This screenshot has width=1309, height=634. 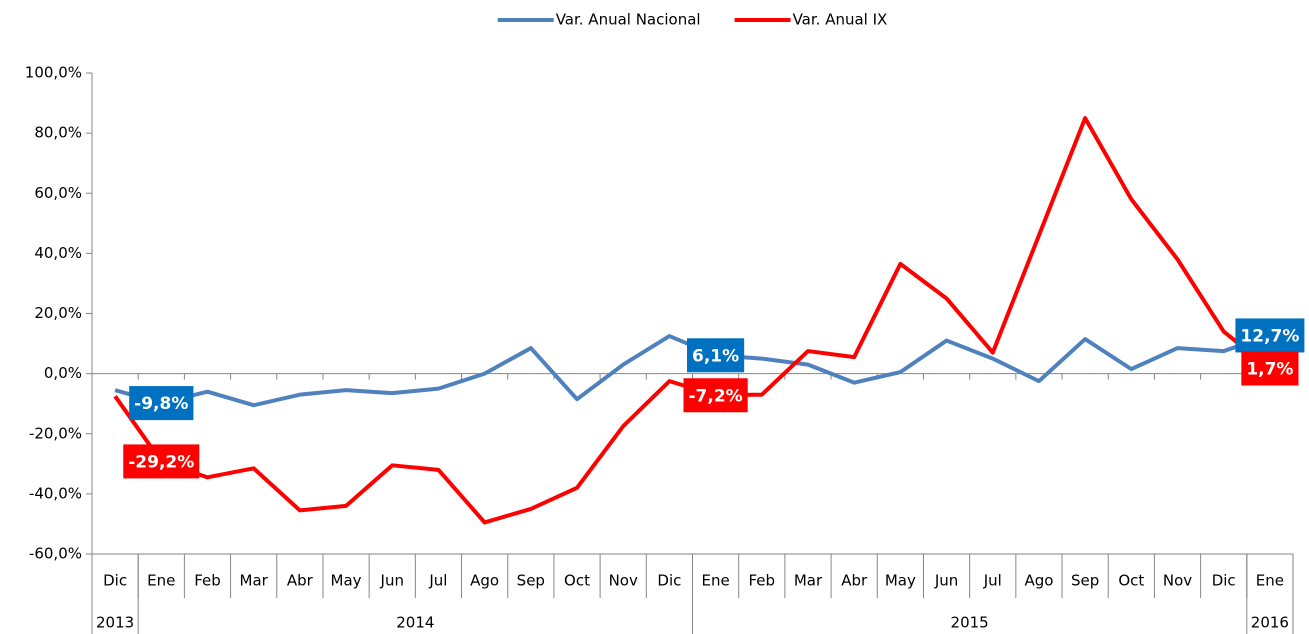 I want to click on data-label: -7,2%, so click(x=715, y=396).